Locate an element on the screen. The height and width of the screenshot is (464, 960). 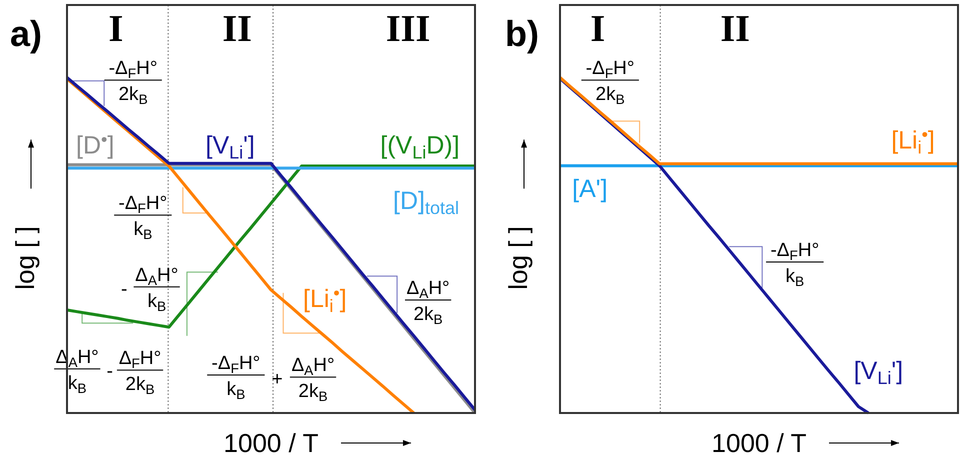
series-label: [D]$_{total}$ is located at coordinates (426, 202).